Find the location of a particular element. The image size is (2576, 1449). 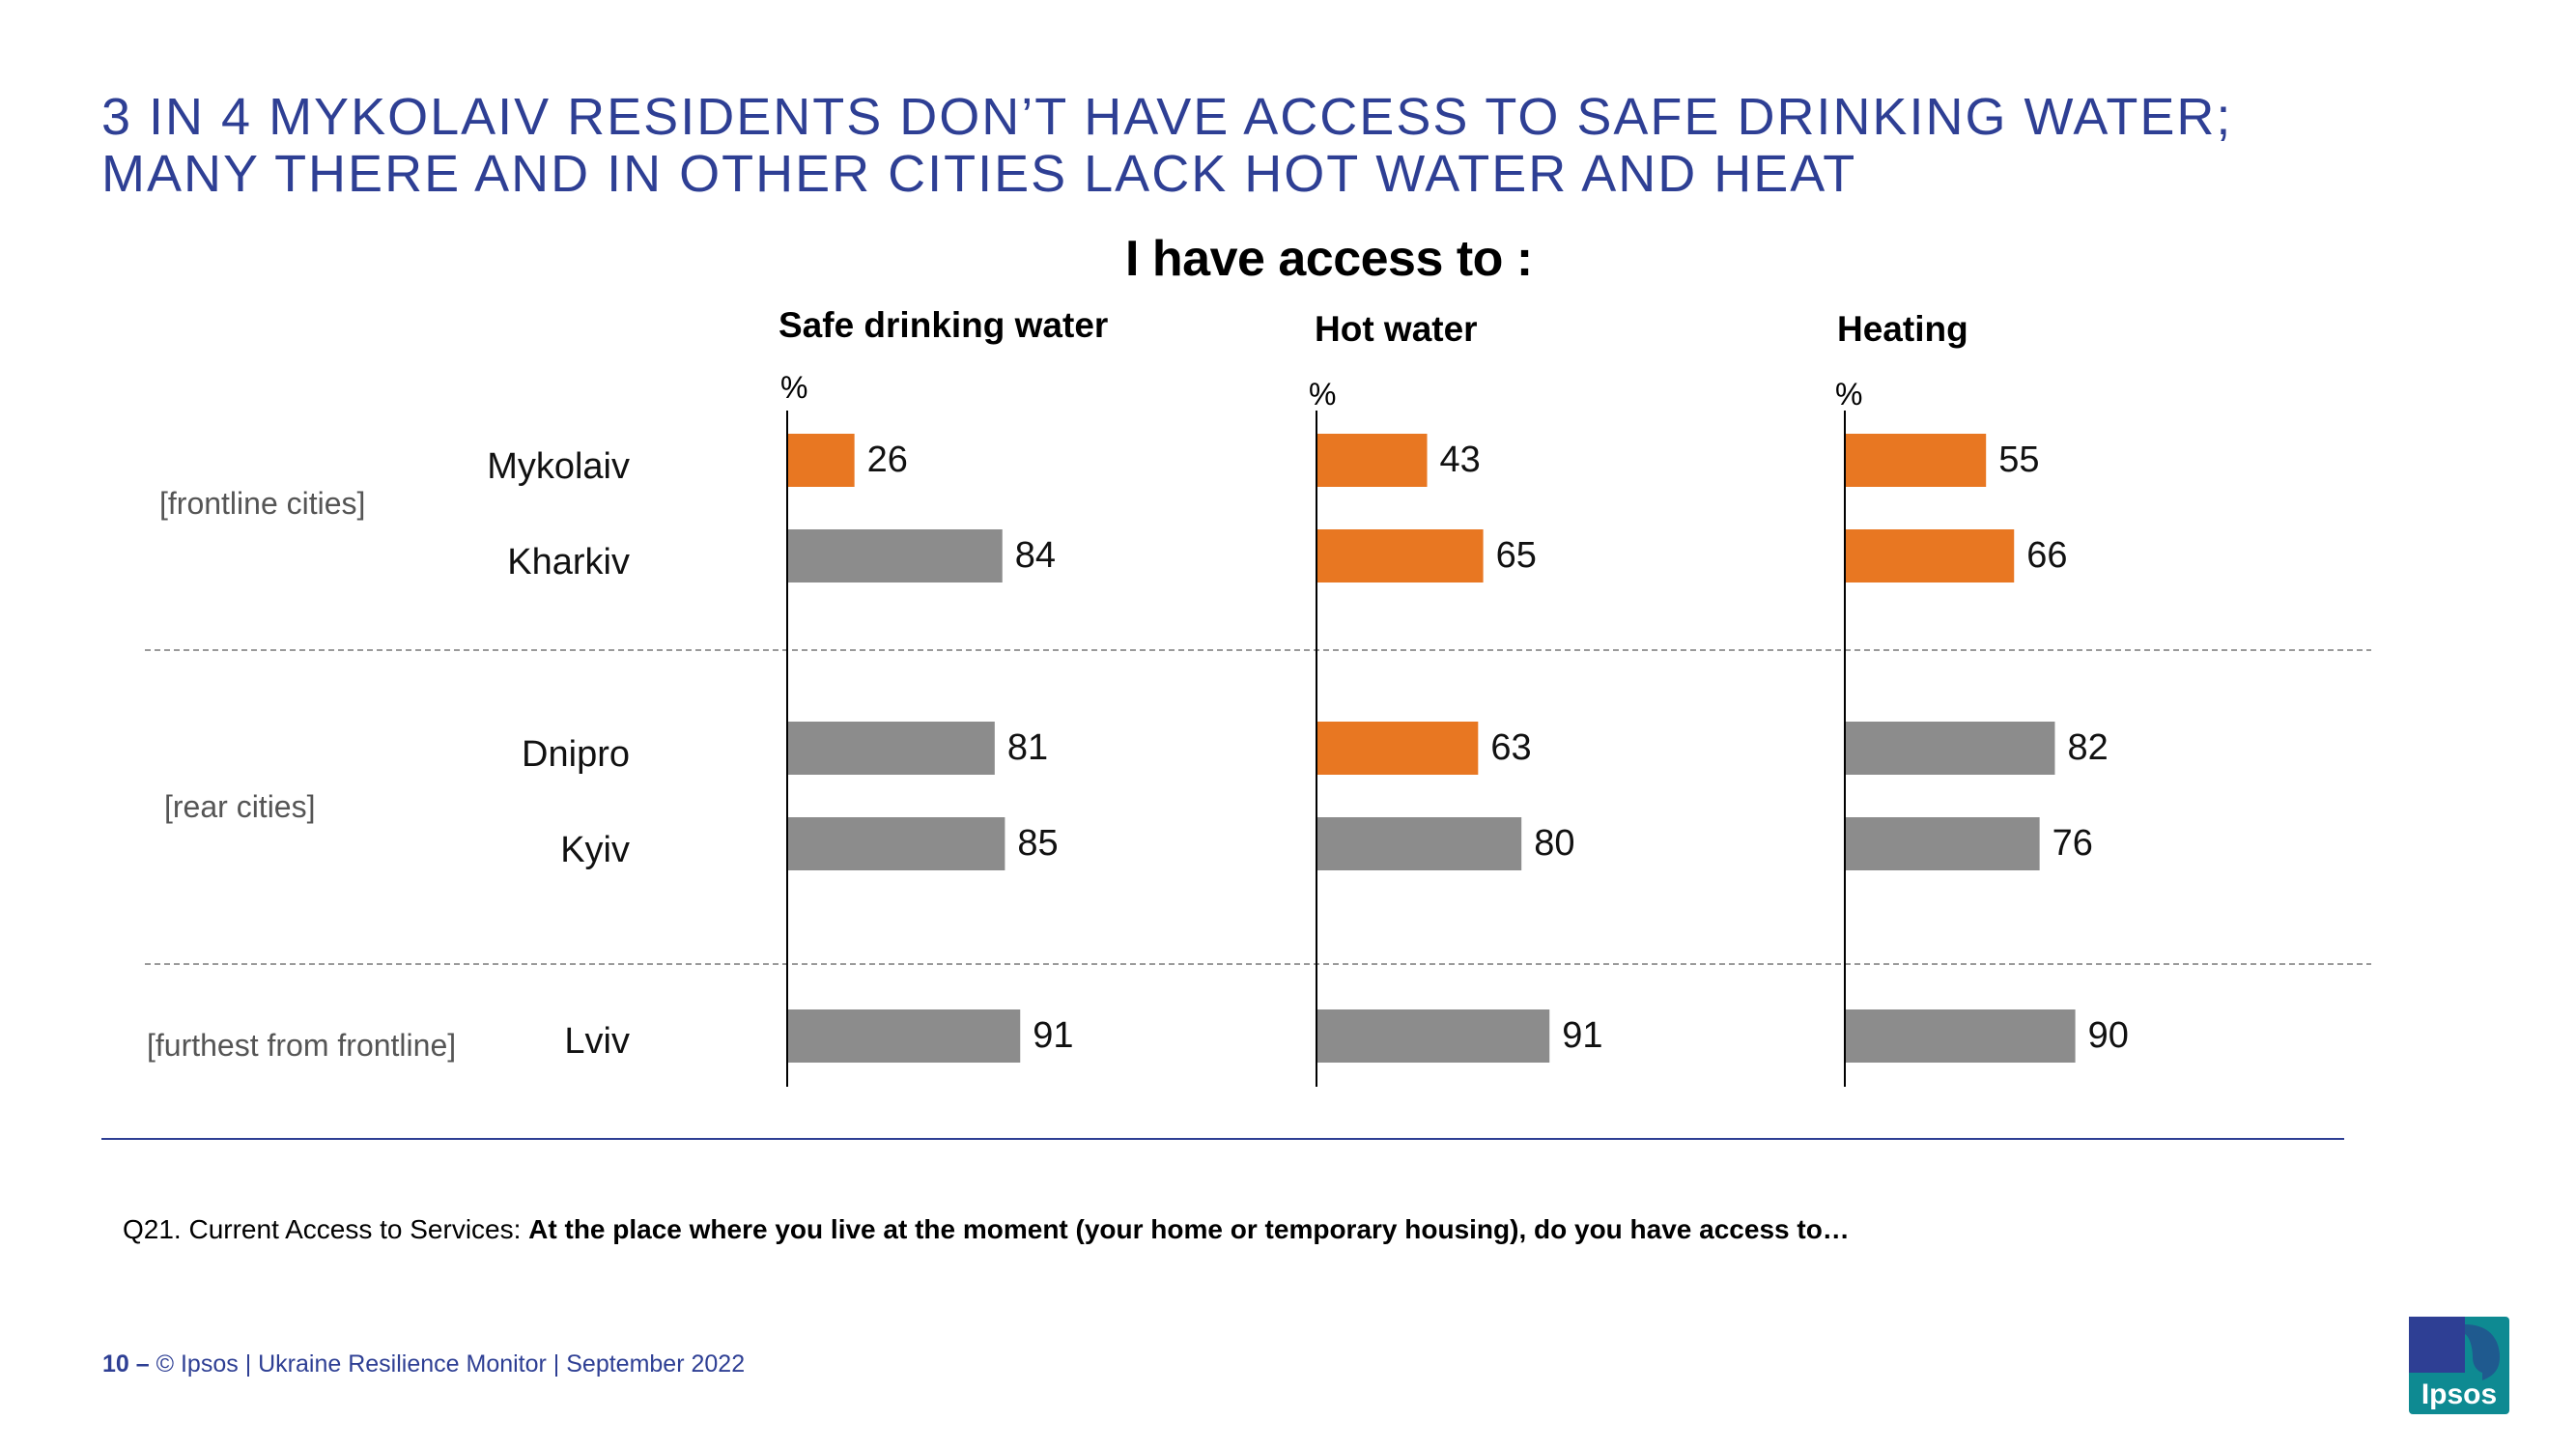

percent-unit-safe-water: % is located at coordinates (794, 387).